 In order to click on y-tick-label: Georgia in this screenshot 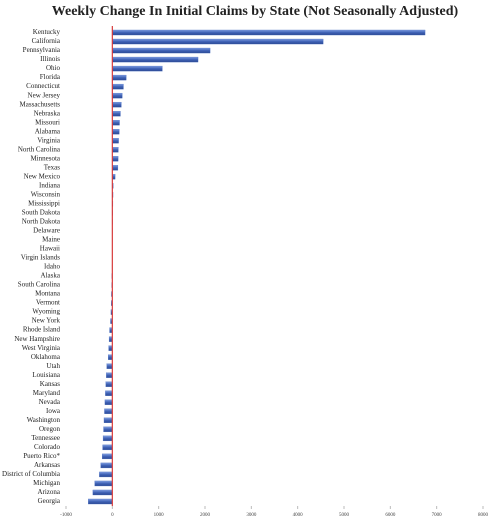, I will do `click(49, 501)`.